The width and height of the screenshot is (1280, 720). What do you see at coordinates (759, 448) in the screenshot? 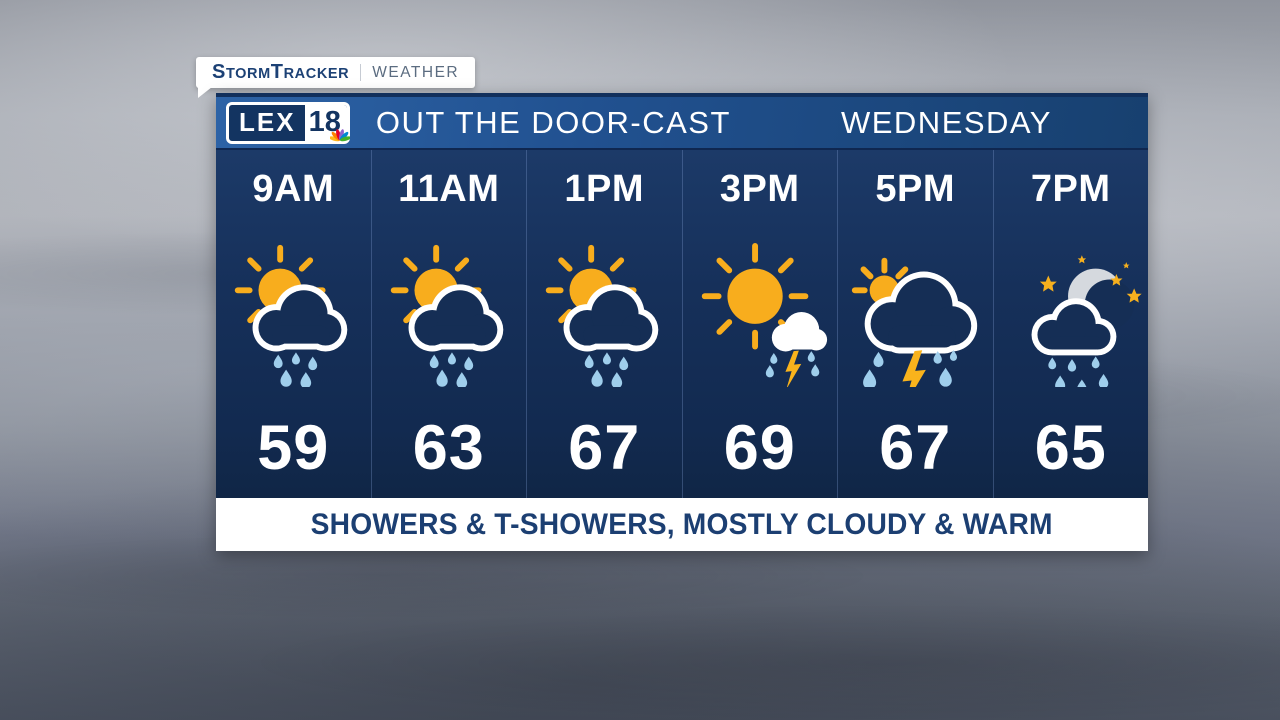
I see `temperature-value: 69` at bounding box center [759, 448].